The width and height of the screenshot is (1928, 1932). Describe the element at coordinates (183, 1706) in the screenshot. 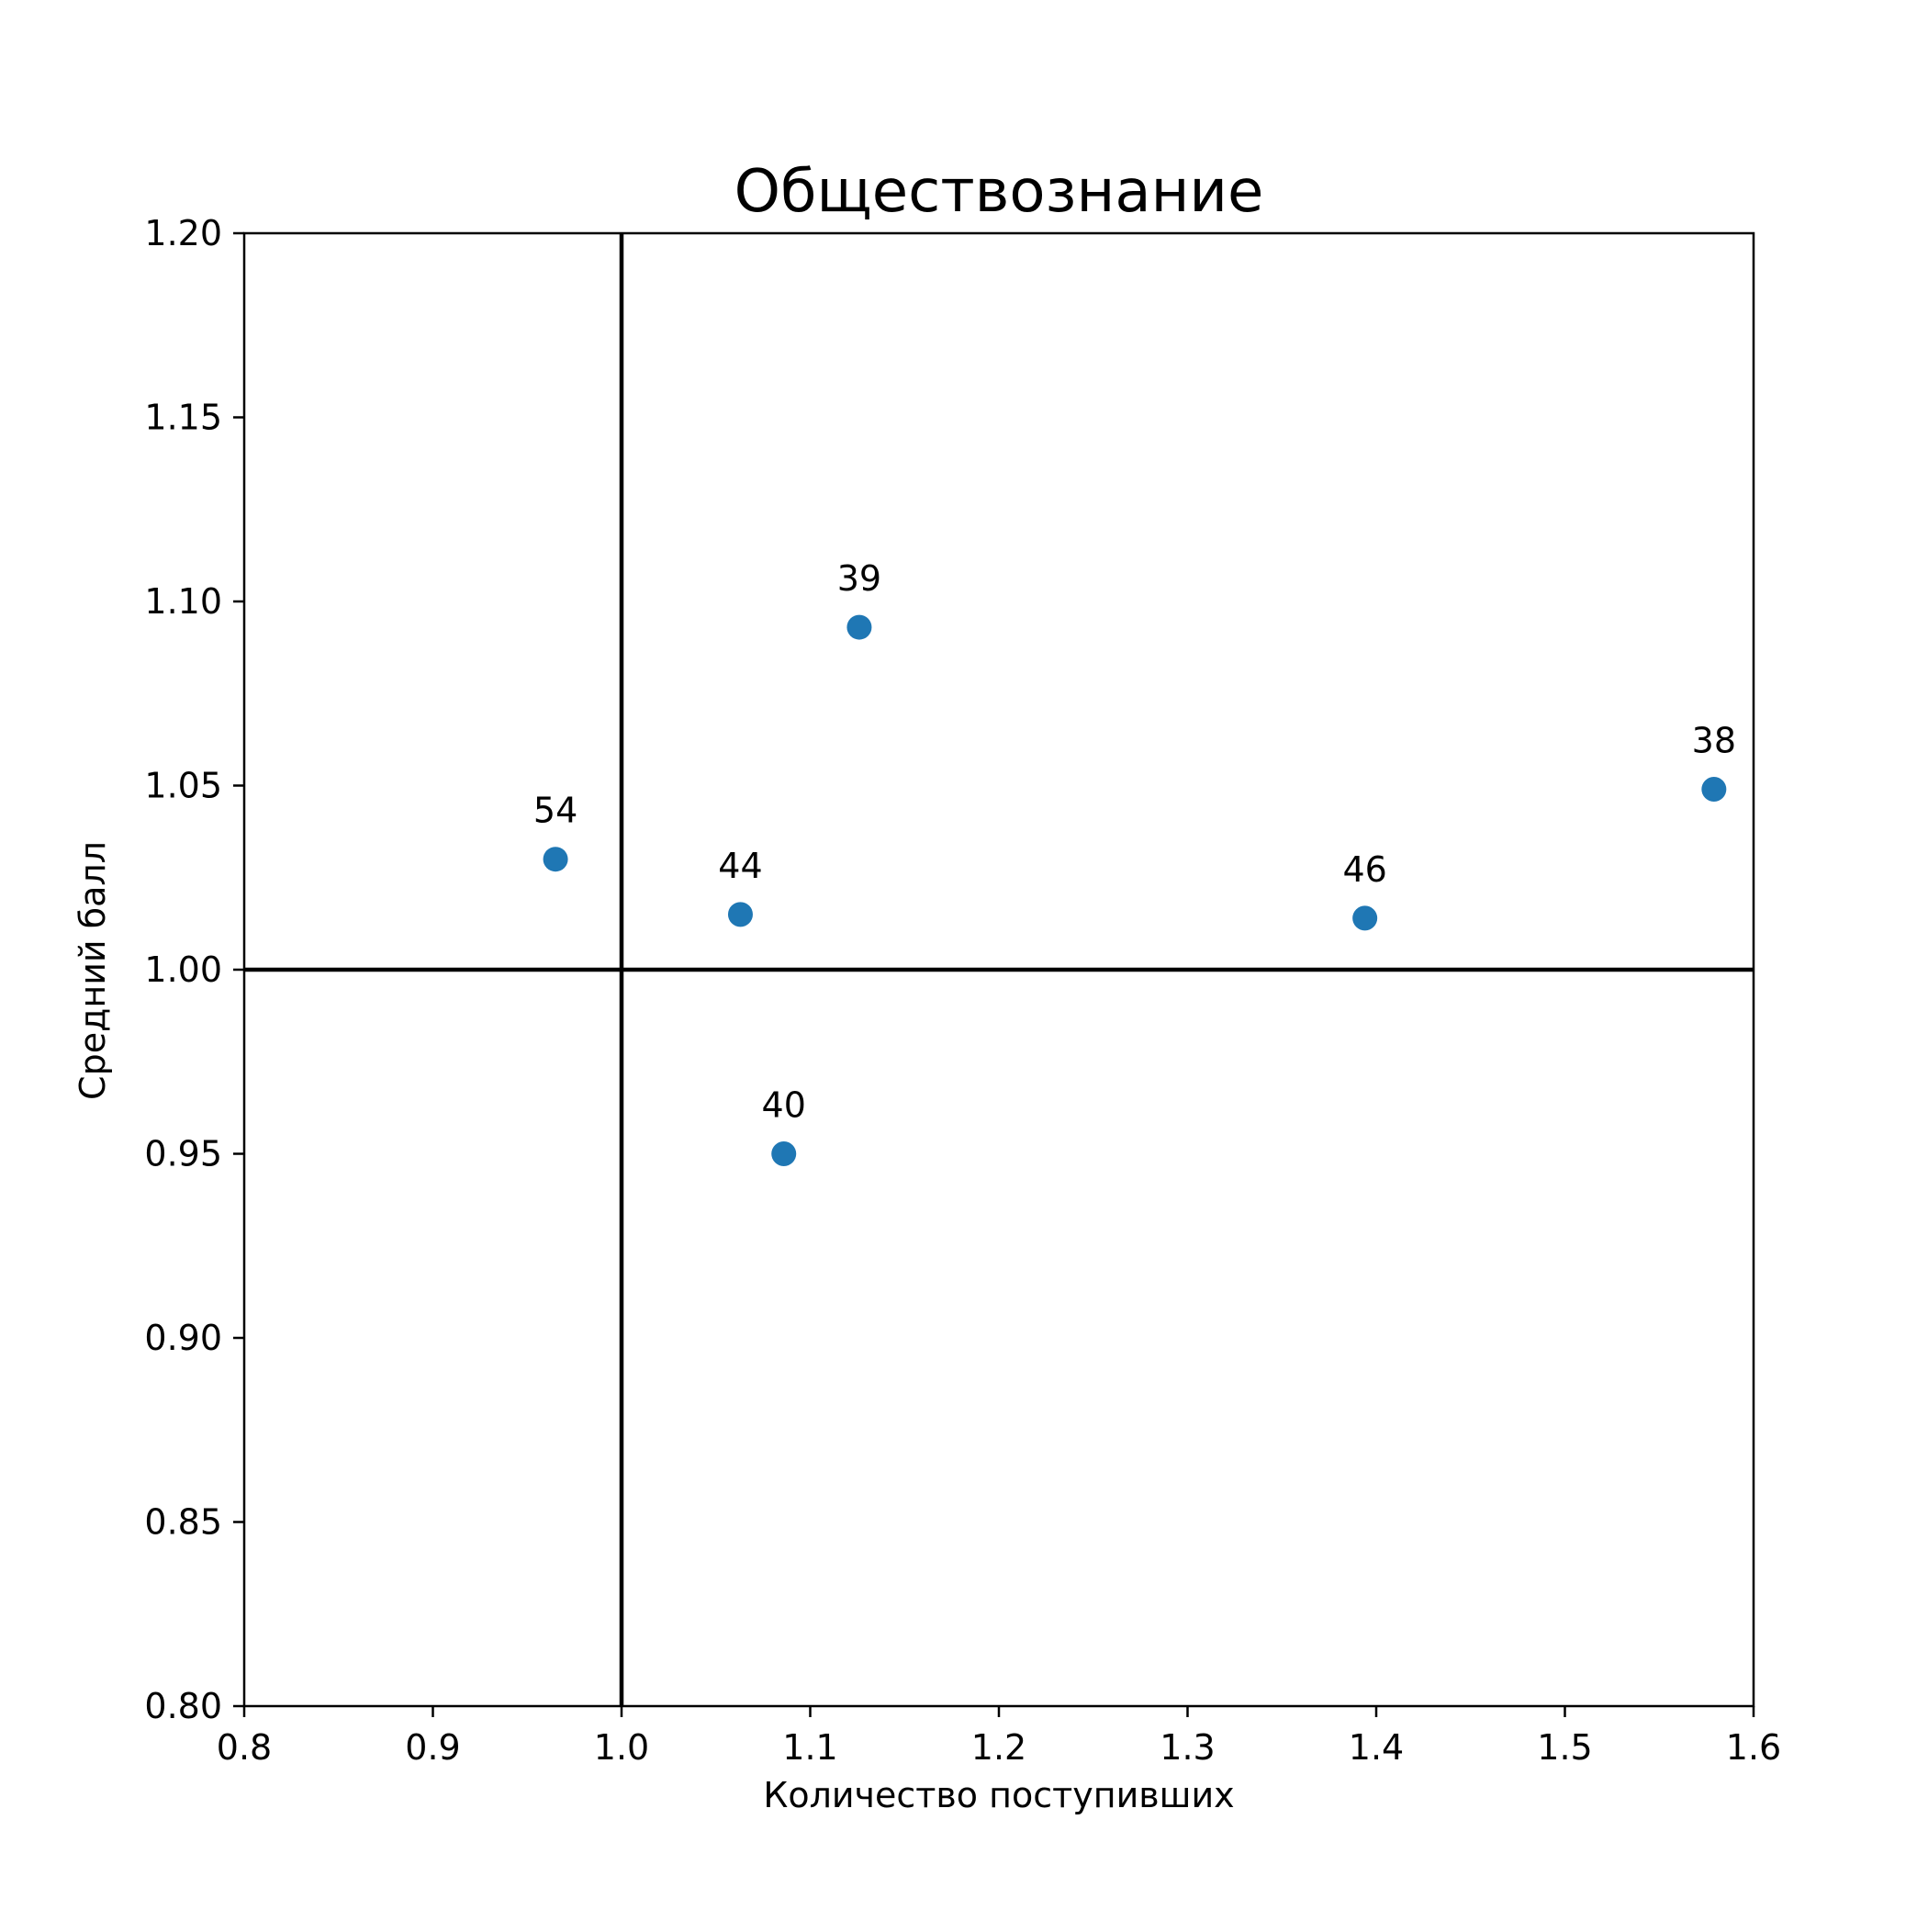

I see `y-tick-label: 0.80` at that location.